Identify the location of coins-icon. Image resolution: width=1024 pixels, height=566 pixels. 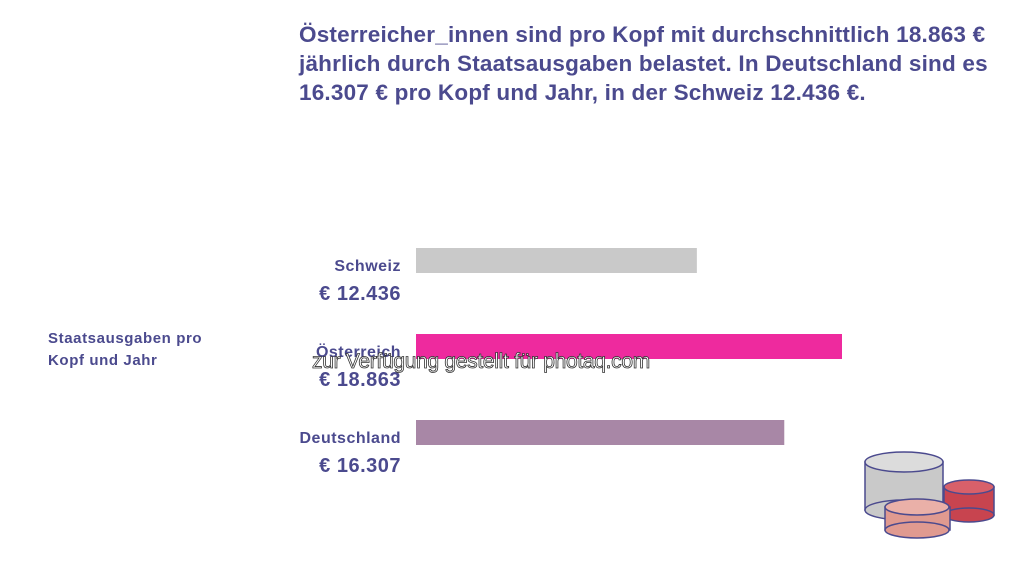
(929, 495).